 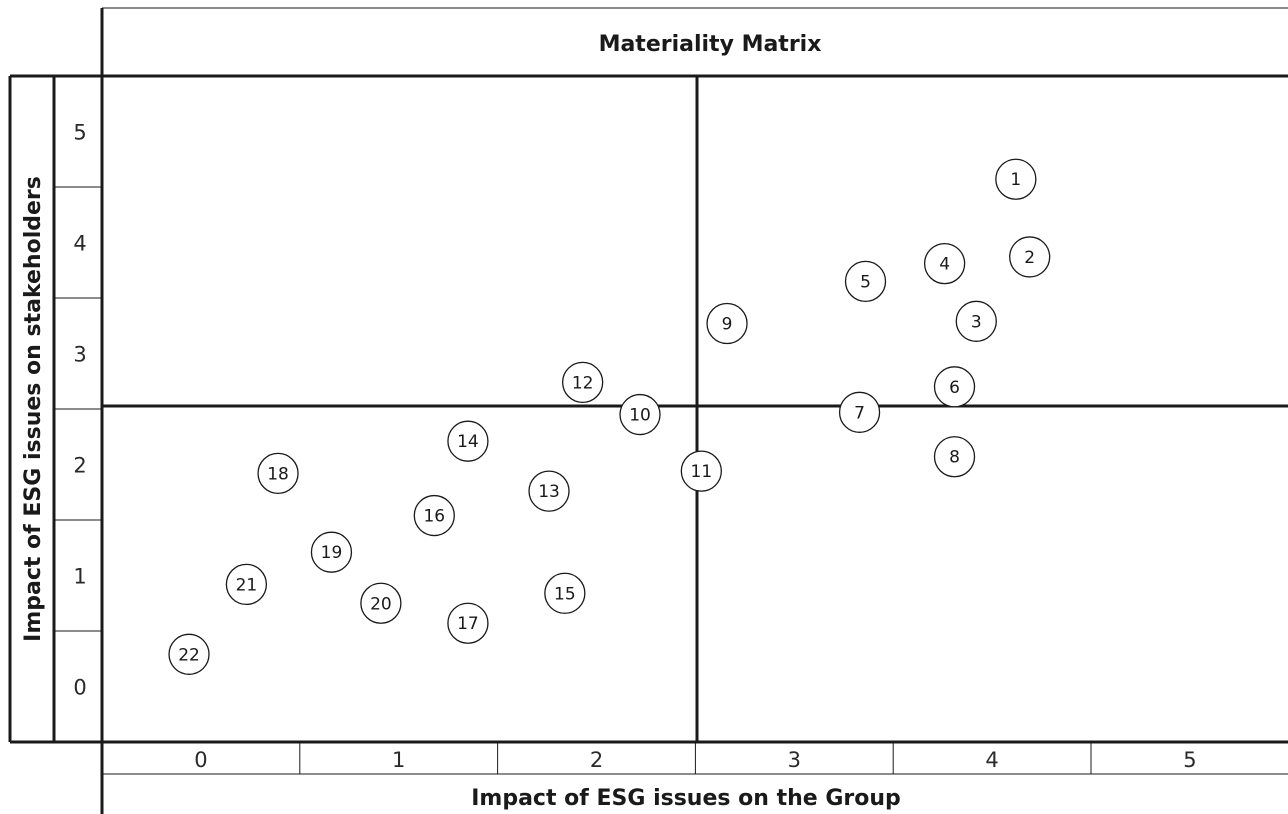 I want to click on data-point-label: 6, so click(x=954, y=388).